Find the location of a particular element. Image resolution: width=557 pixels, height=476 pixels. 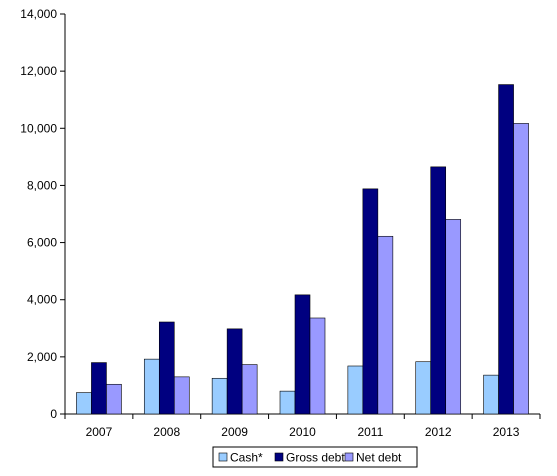

bar-cash-2009 is located at coordinates (219, 396).